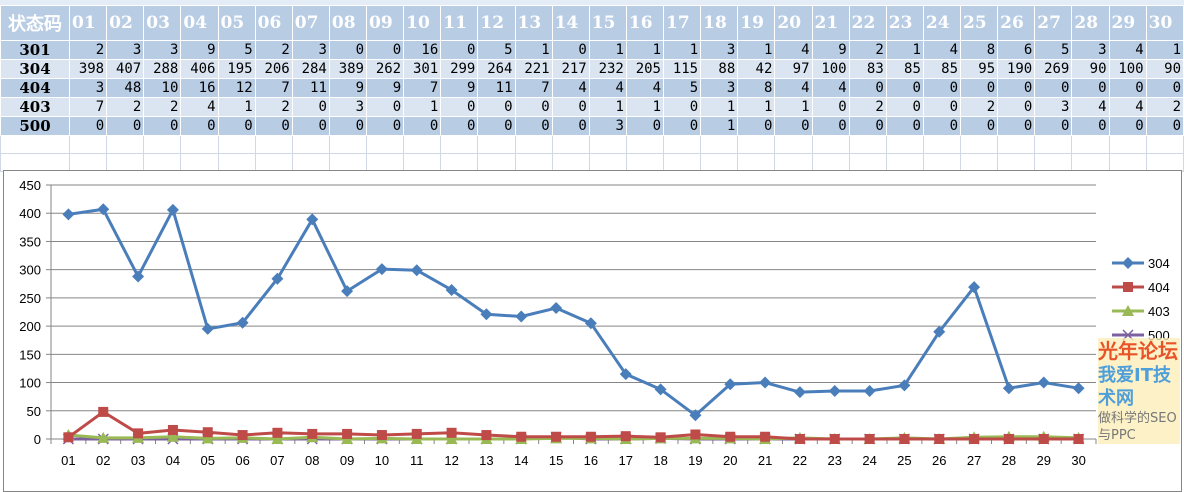 This screenshot has height=492, width=1184. I want to click on value-cell: 115, so click(682, 69).